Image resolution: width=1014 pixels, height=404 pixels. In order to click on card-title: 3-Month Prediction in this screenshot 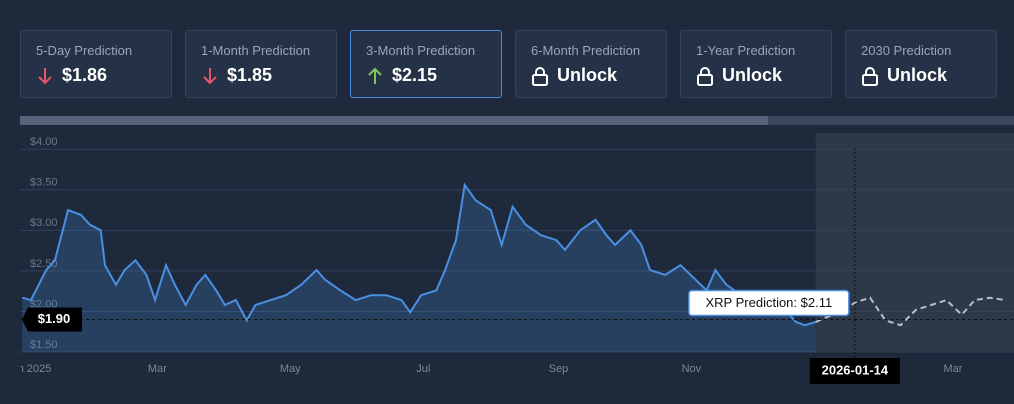, I will do `click(421, 50)`.